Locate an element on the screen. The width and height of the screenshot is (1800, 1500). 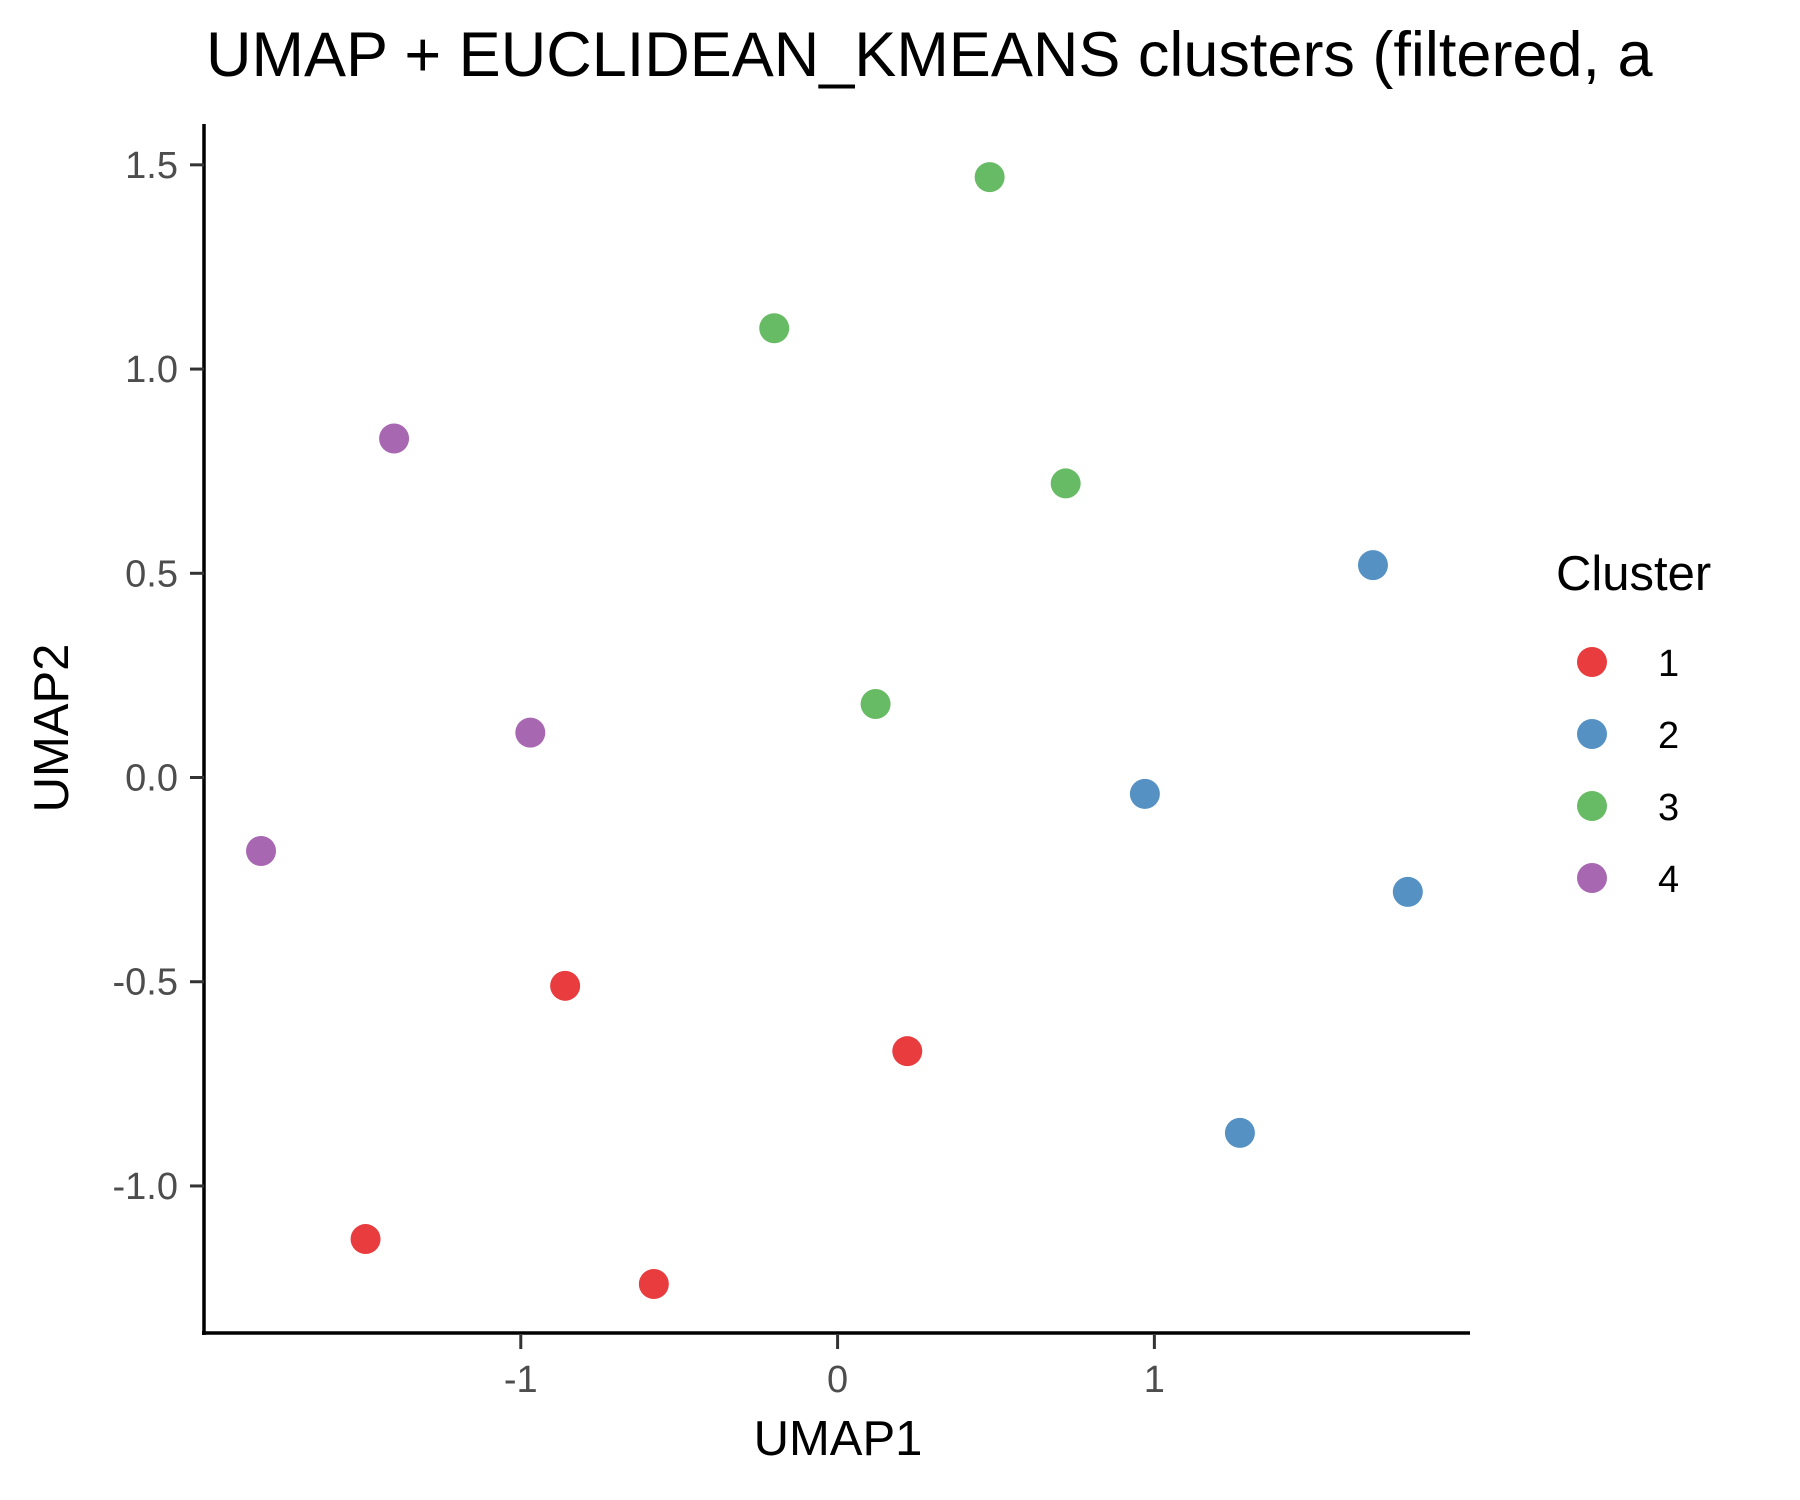
y-tick-label: 1.0 is located at coordinates (151, 370).